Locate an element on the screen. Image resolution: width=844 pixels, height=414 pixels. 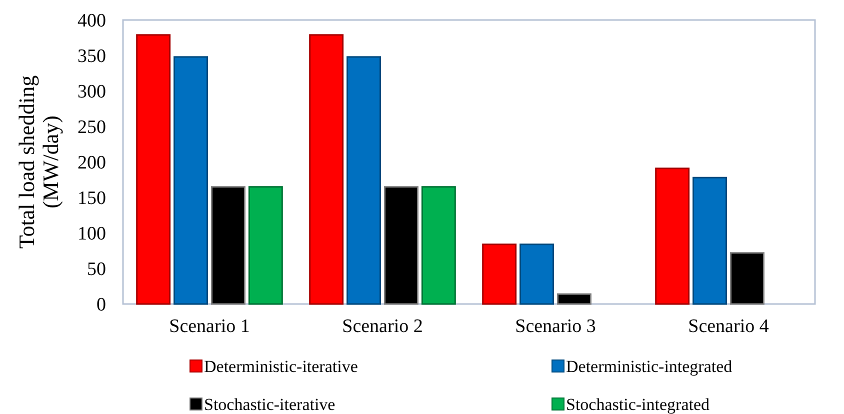
y-tick-label: 100 is located at coordinates (92, 234).